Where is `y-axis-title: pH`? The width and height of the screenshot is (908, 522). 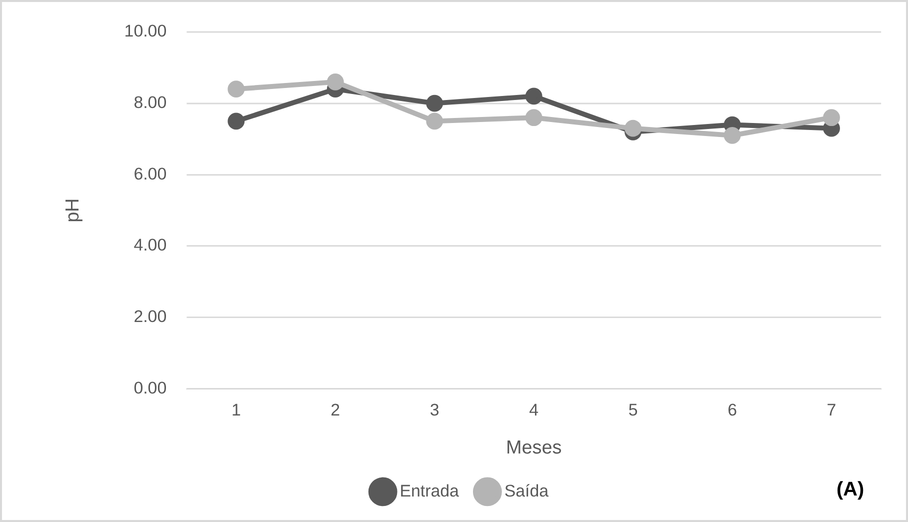 y-axis-title: pH is located at coordinates (73, 210).